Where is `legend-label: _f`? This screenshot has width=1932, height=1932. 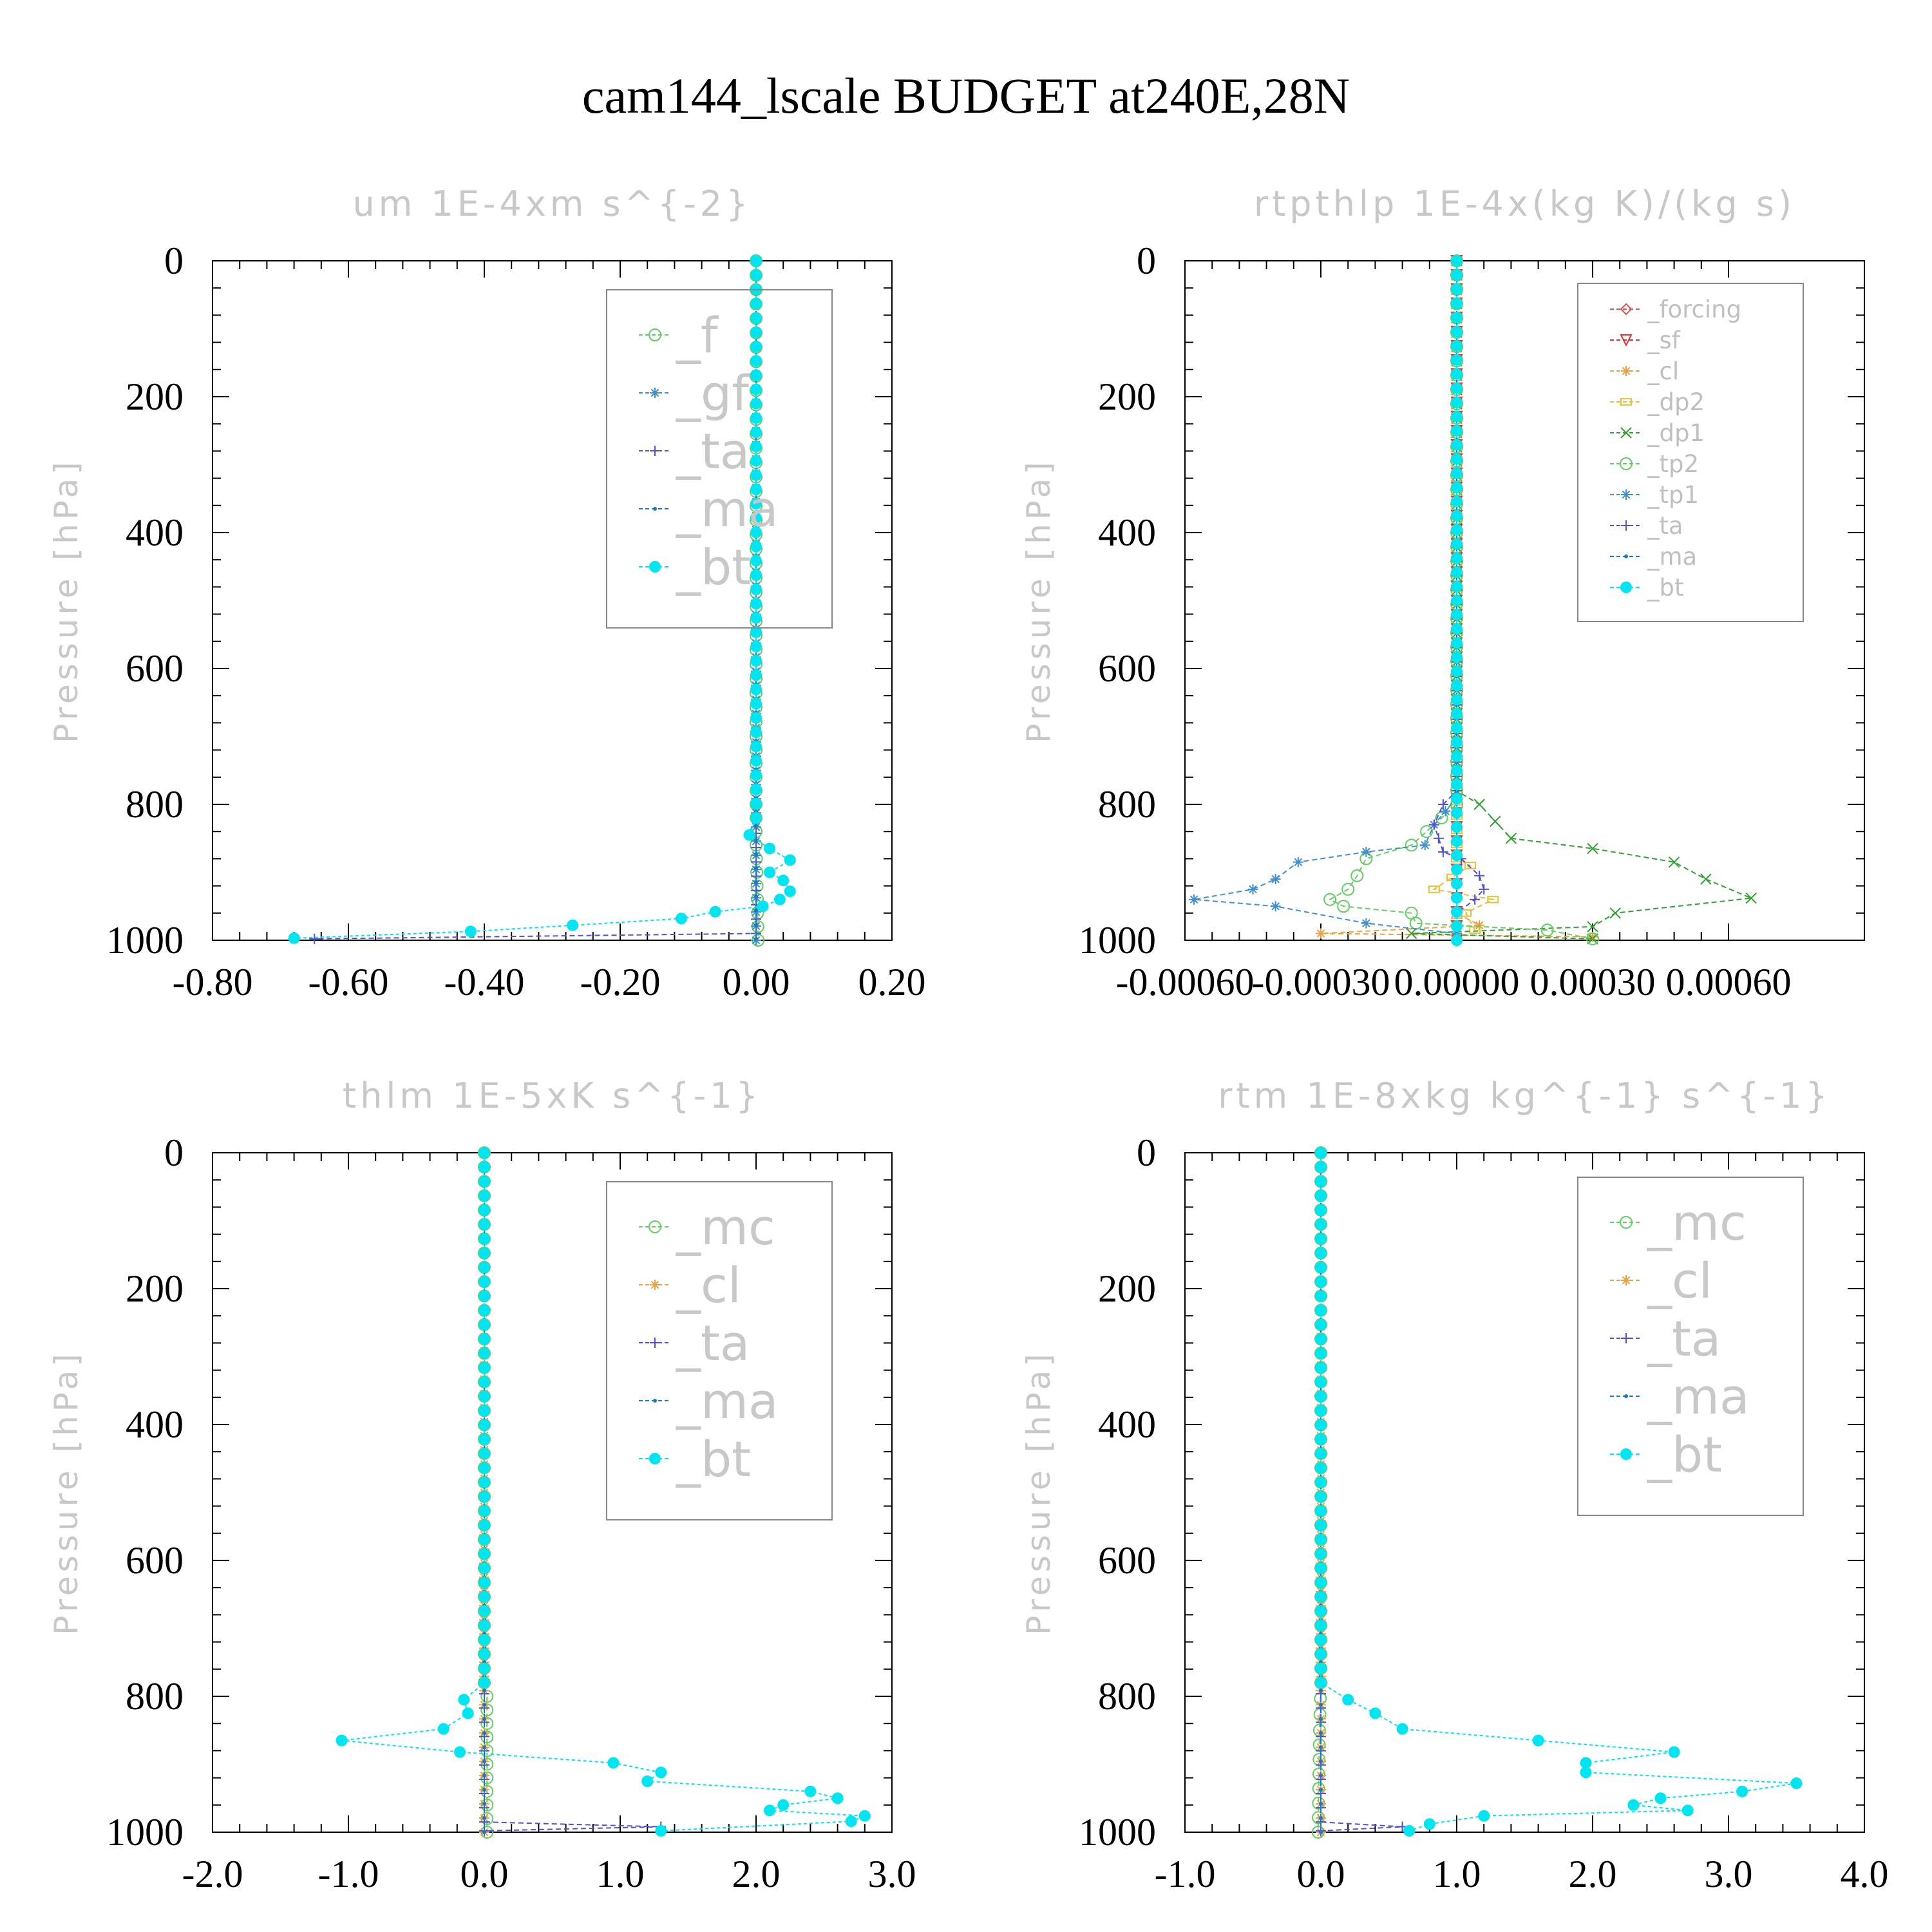
legend-label: _f is located at coordinates (697, 335).